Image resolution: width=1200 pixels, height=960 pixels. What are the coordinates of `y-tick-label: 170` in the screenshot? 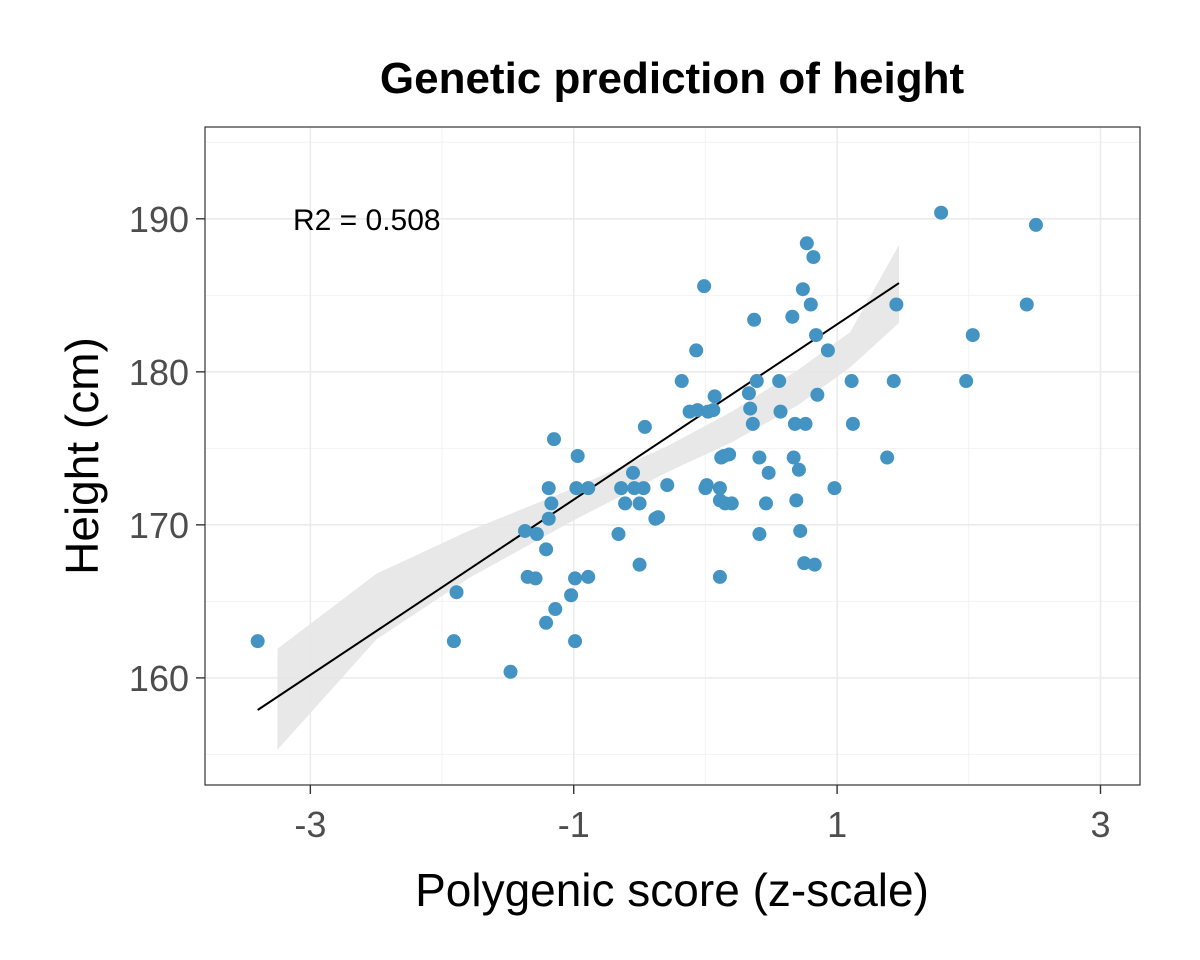 It's located at (159, 525).